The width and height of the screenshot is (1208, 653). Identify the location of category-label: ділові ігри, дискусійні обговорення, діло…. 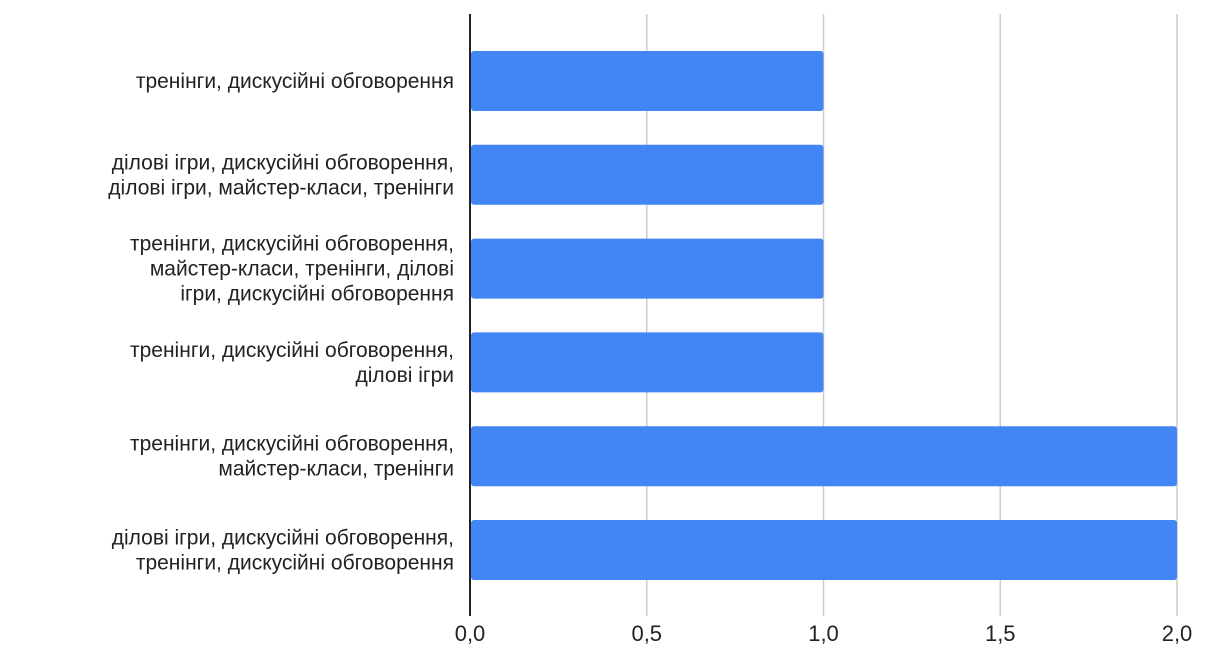
(281, 175).